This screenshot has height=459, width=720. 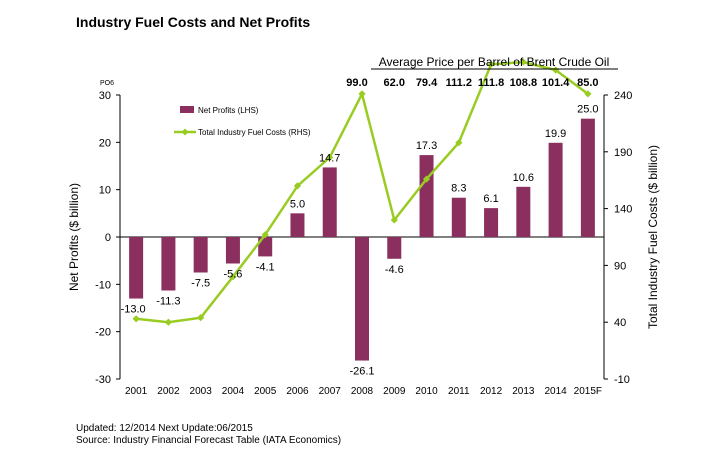 What do you see at coordinates (555, 134) in the screenshot?
I see `bar-data-label: 19.9` at bounding box center [555, 134].